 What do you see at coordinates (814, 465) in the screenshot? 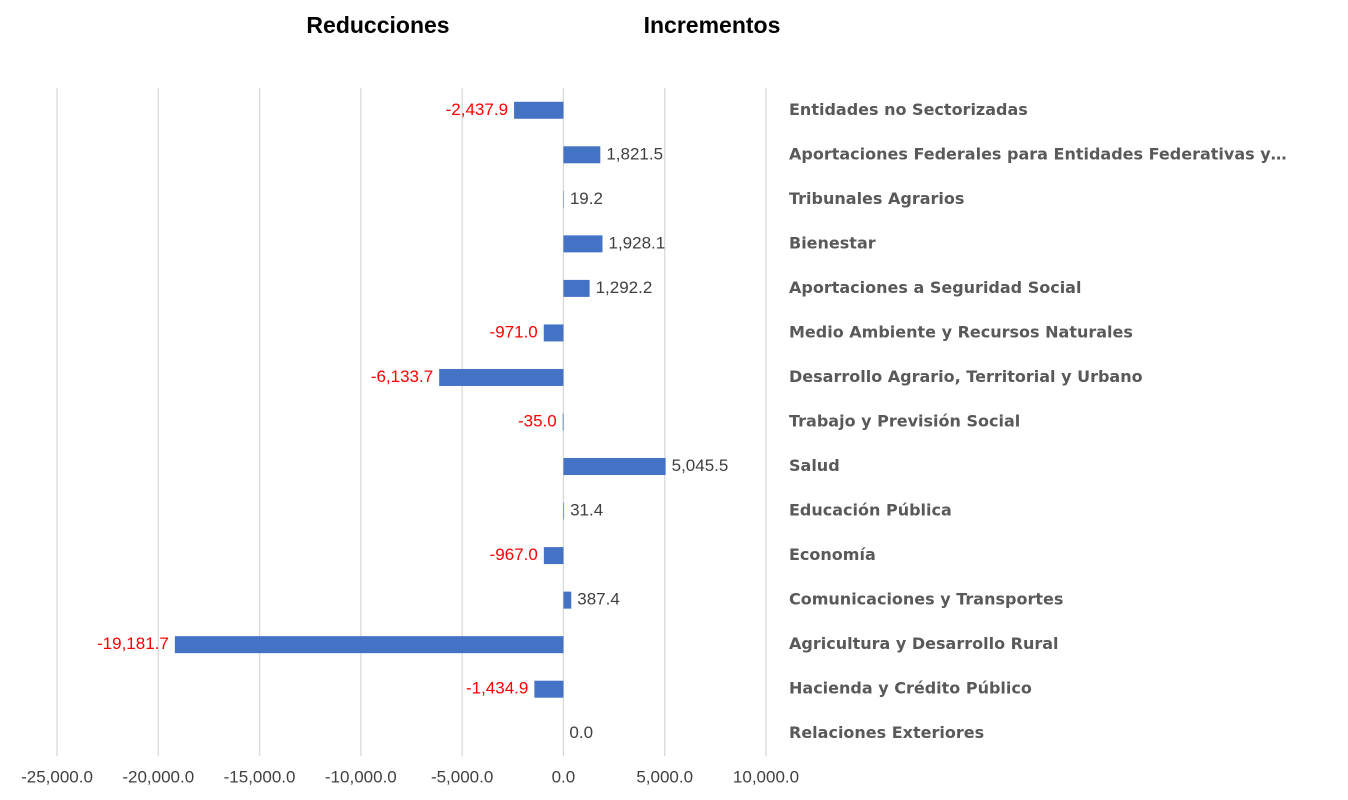
I see `category-label: Salud` at bounding box center [814, 465].